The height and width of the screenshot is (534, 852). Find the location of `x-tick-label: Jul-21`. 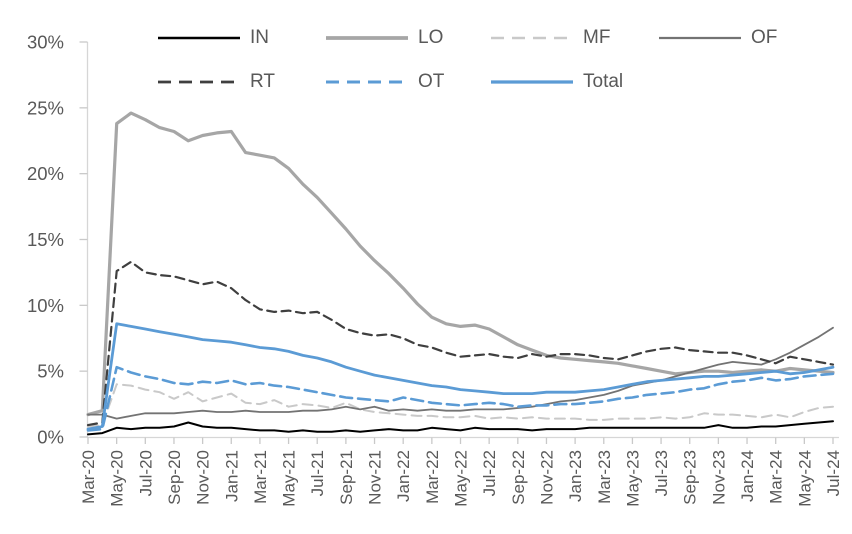

x-tick-label: Jul-21 is located at coordinates (317, 473).